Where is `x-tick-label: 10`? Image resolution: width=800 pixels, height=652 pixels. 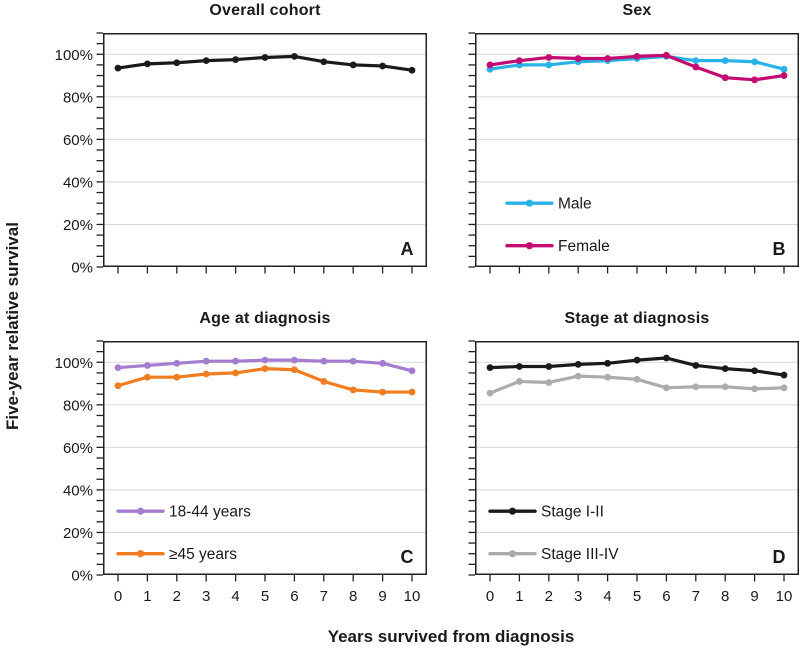
x-tick-label: 10 is located at coordinates (412, 596).